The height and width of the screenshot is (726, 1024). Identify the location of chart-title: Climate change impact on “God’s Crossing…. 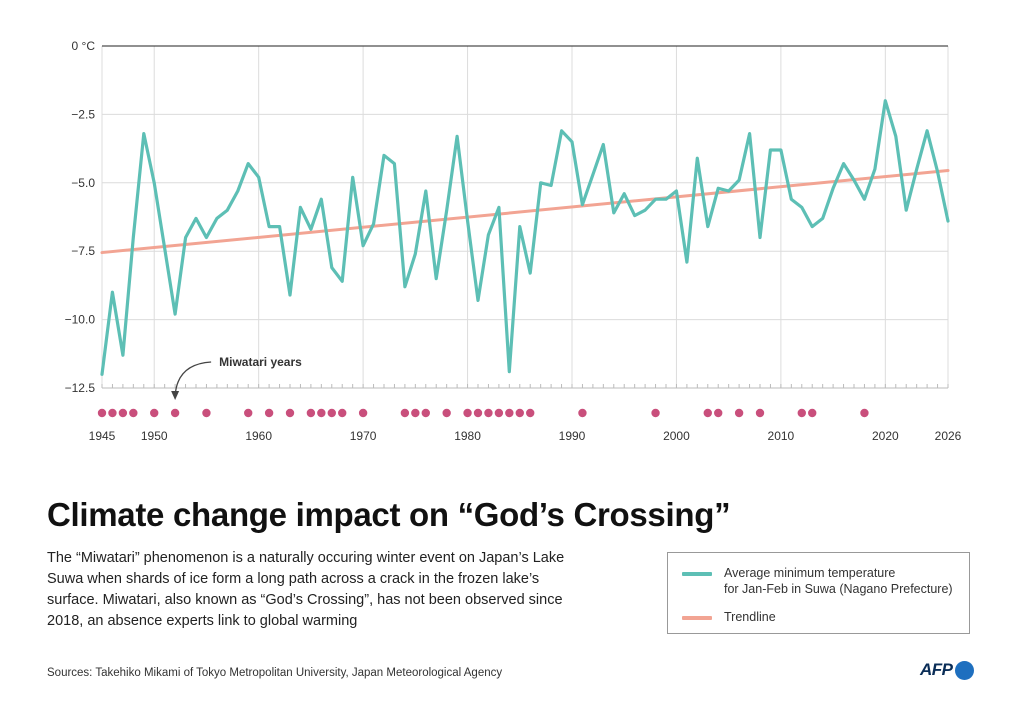
(389, 514).